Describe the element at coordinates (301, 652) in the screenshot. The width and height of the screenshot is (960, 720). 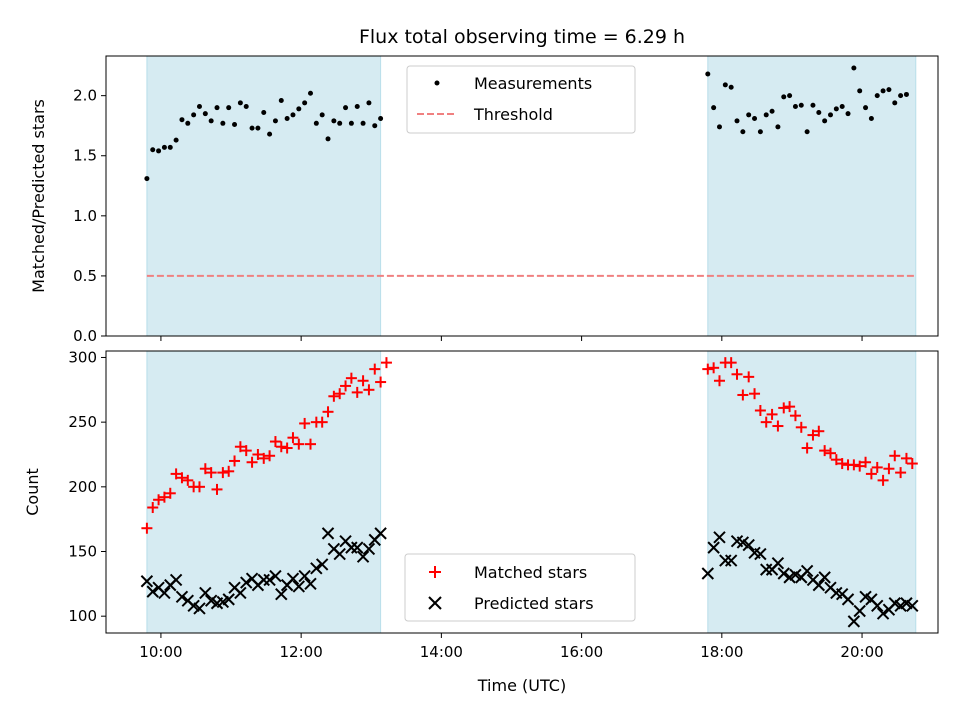
I see `x-tick-label: 12:00` at that location.